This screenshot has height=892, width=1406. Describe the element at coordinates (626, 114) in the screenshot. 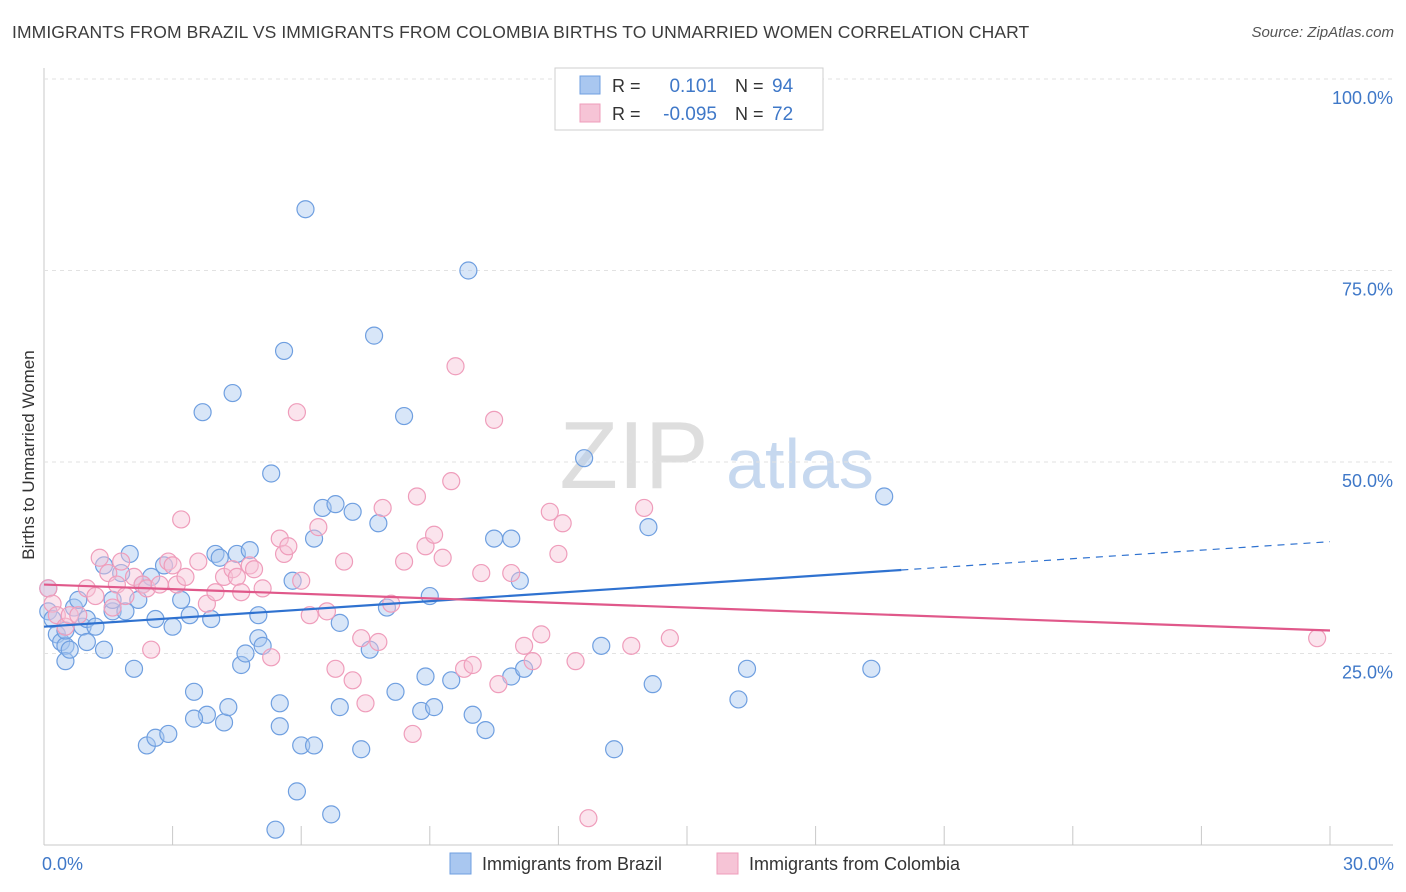

I see `stats-r-label-colombia: R =` at that location.